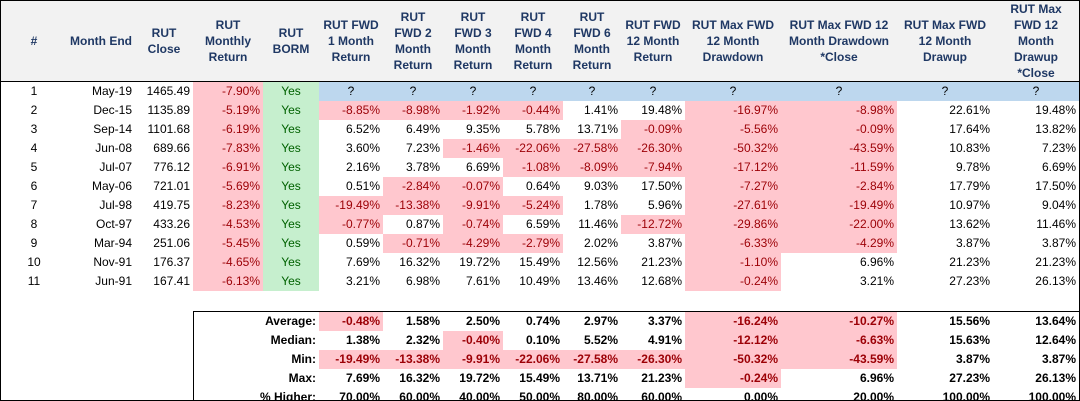  I want to click on rut-close-cell: 419.75, so click(171, 205).